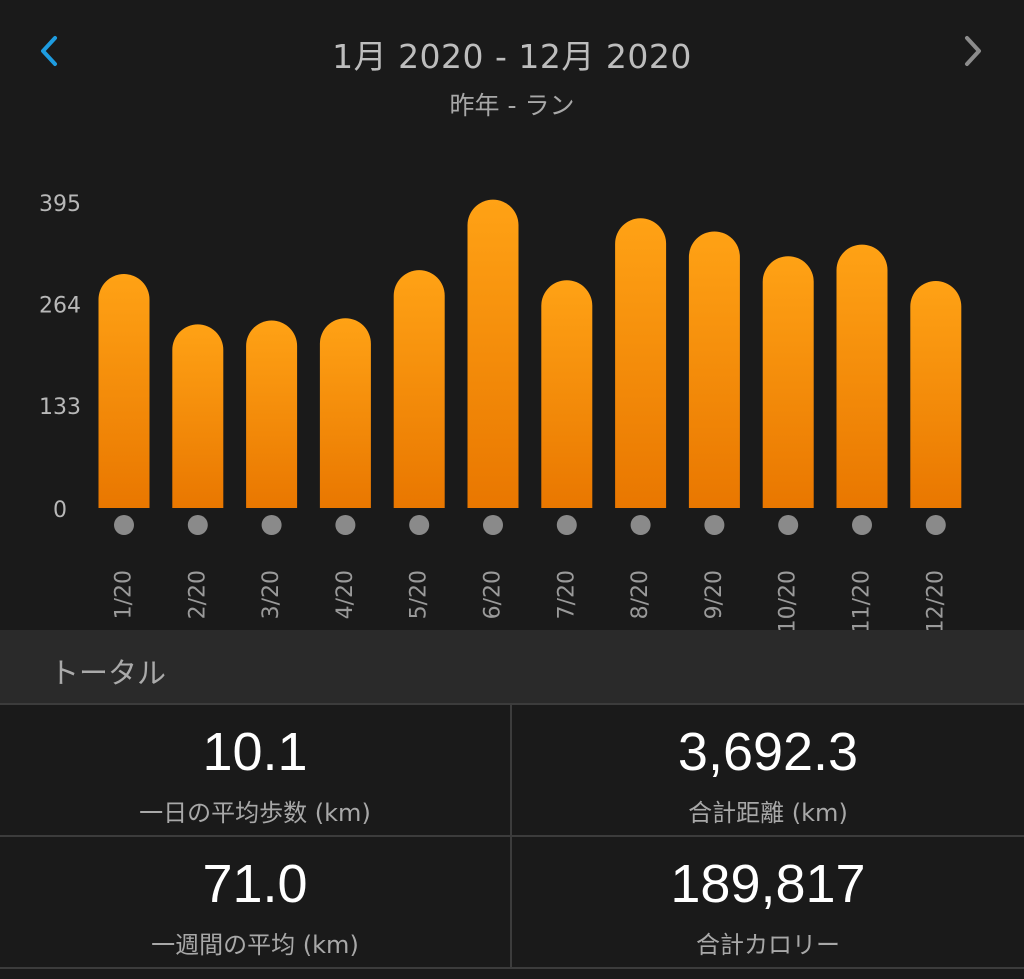  What do you see at coordinates (255, 884) in the screenshot?
I see `stat-value: 71.0` at bounding box center [255, 884].